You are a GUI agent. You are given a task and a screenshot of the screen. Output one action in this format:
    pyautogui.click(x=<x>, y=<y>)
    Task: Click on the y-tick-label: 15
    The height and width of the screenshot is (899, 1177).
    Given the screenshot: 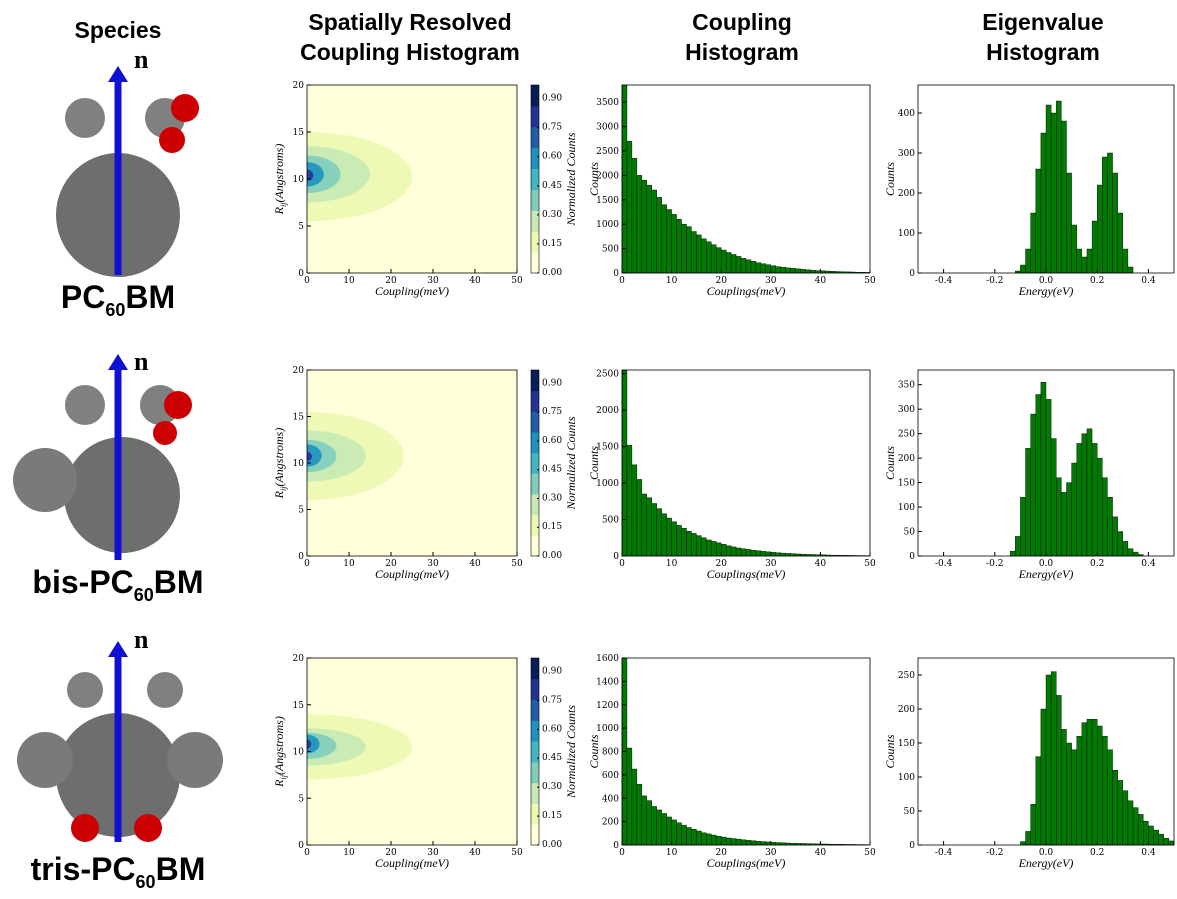 What is the action you would take?
    pyautogui.click(x=299, y=418)
    